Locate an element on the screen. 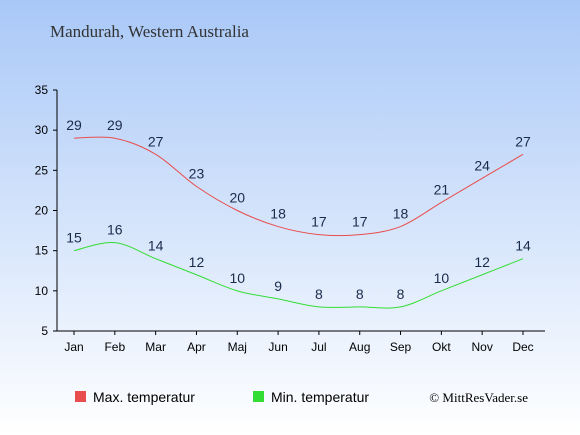  y-tick-label: 5 is located at coordinates (44, 331).